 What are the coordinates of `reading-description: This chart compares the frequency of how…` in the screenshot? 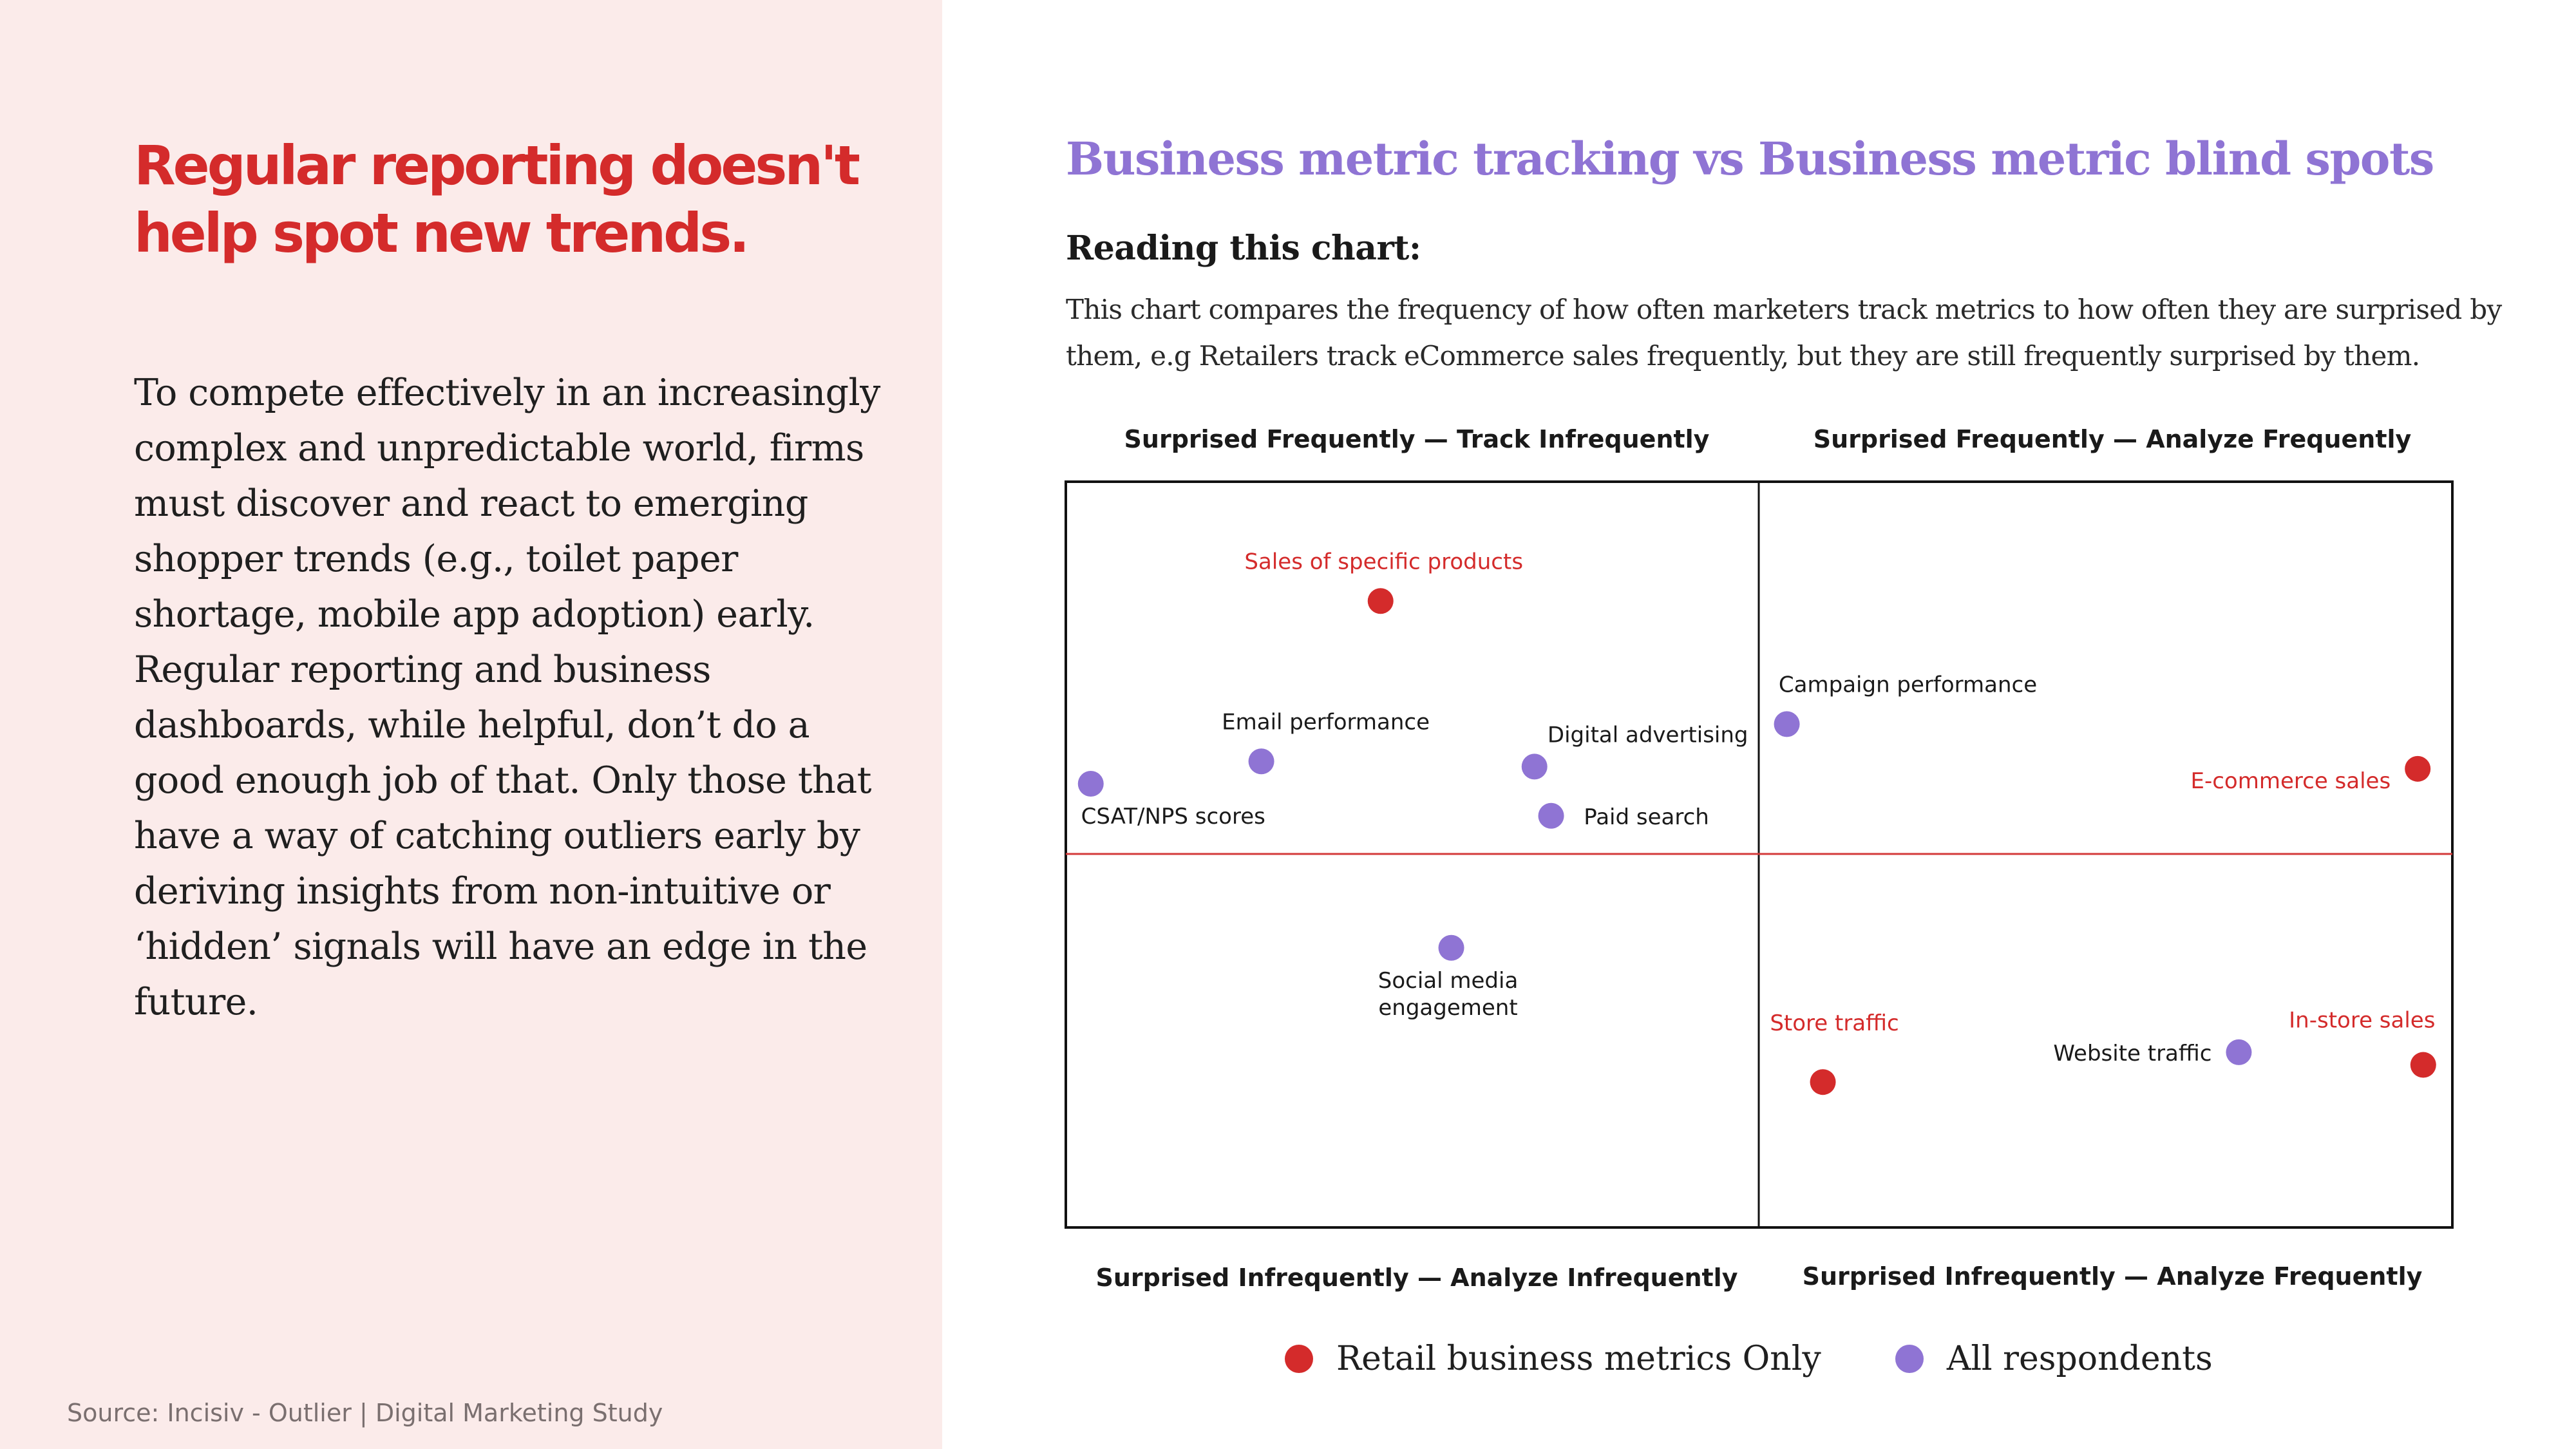 It's located at (1784, 333).